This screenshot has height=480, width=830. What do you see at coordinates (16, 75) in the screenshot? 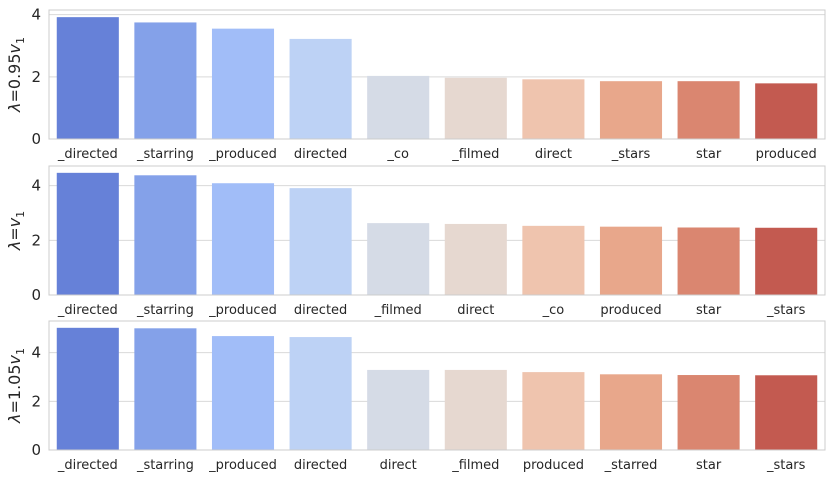
I see `y-axis-label: λ=0.95v1` at bounding box center [16, 75].